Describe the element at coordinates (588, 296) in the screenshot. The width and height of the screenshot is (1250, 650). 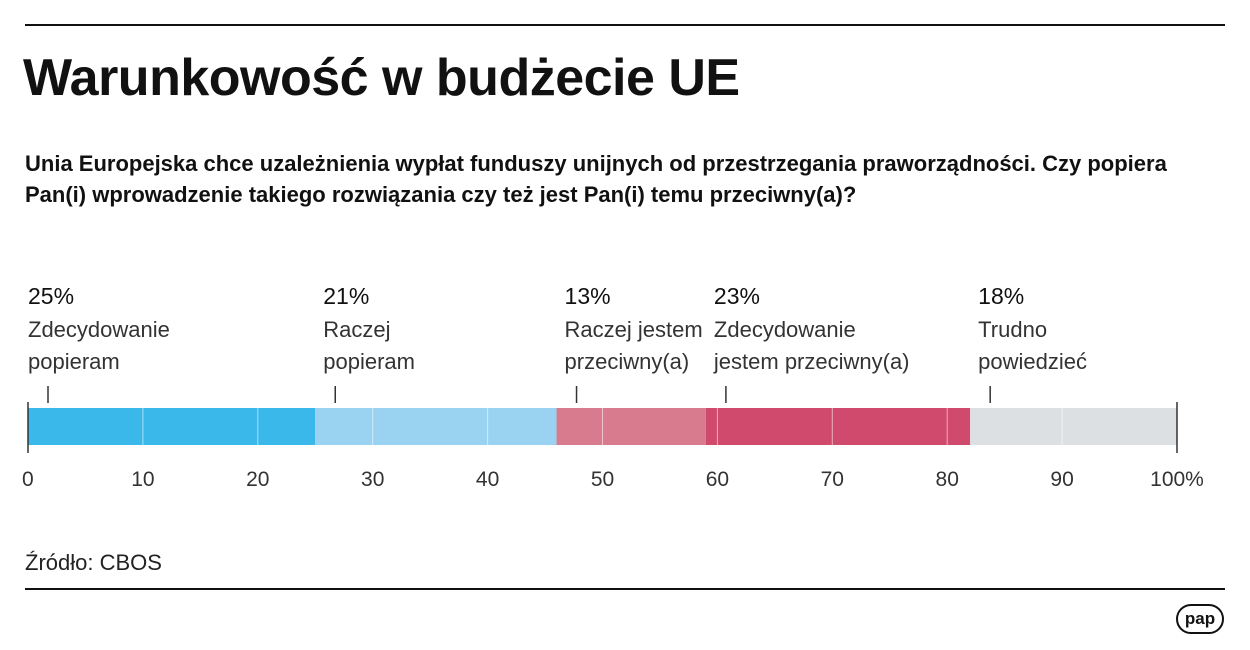
I see `segment-percent-label: 13%` at that location.